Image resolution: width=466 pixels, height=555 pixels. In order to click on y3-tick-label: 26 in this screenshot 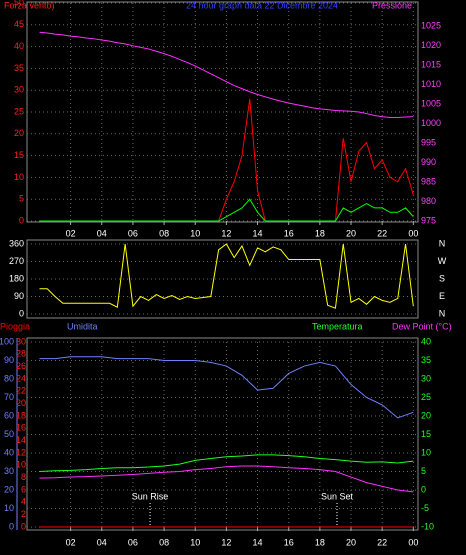, I will do `click(21, 366)`.